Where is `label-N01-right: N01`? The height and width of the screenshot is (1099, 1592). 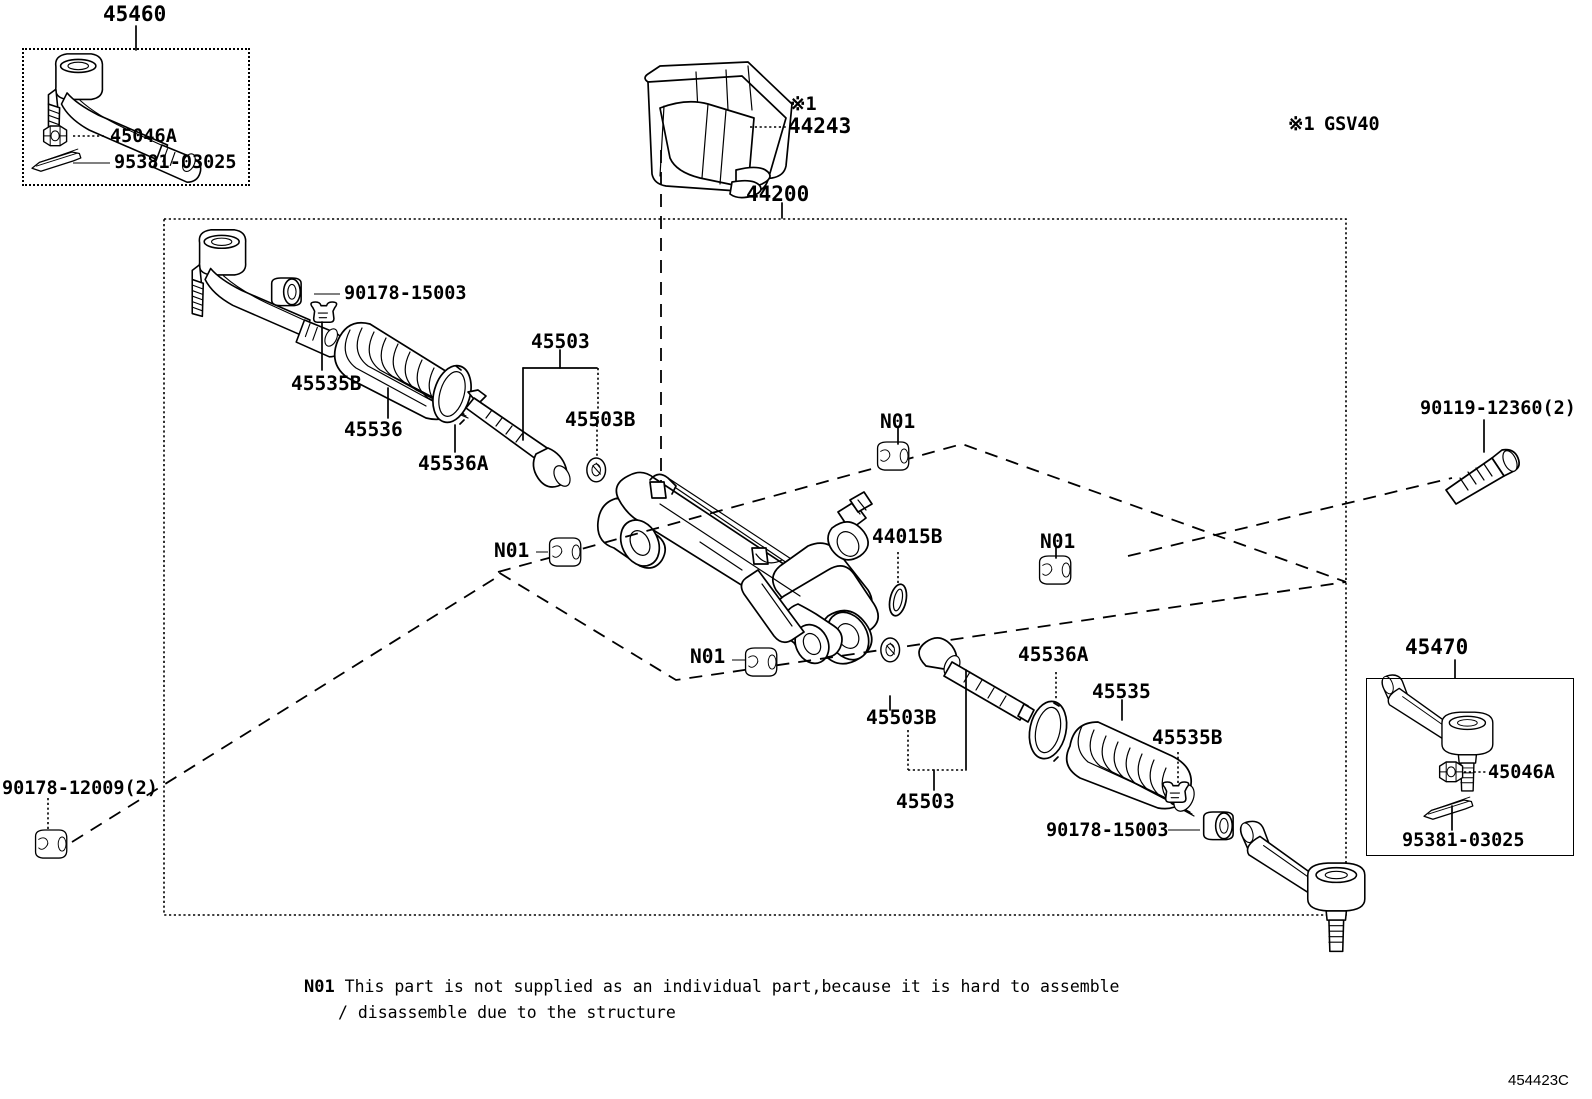
label-N01-right: N01 is located at coordinates (1058, 541).